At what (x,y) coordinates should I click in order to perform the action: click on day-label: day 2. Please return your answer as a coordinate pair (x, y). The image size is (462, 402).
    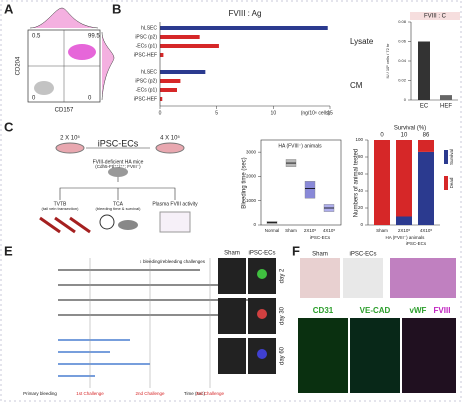
    Looking at the image, I should click on (283, 275).